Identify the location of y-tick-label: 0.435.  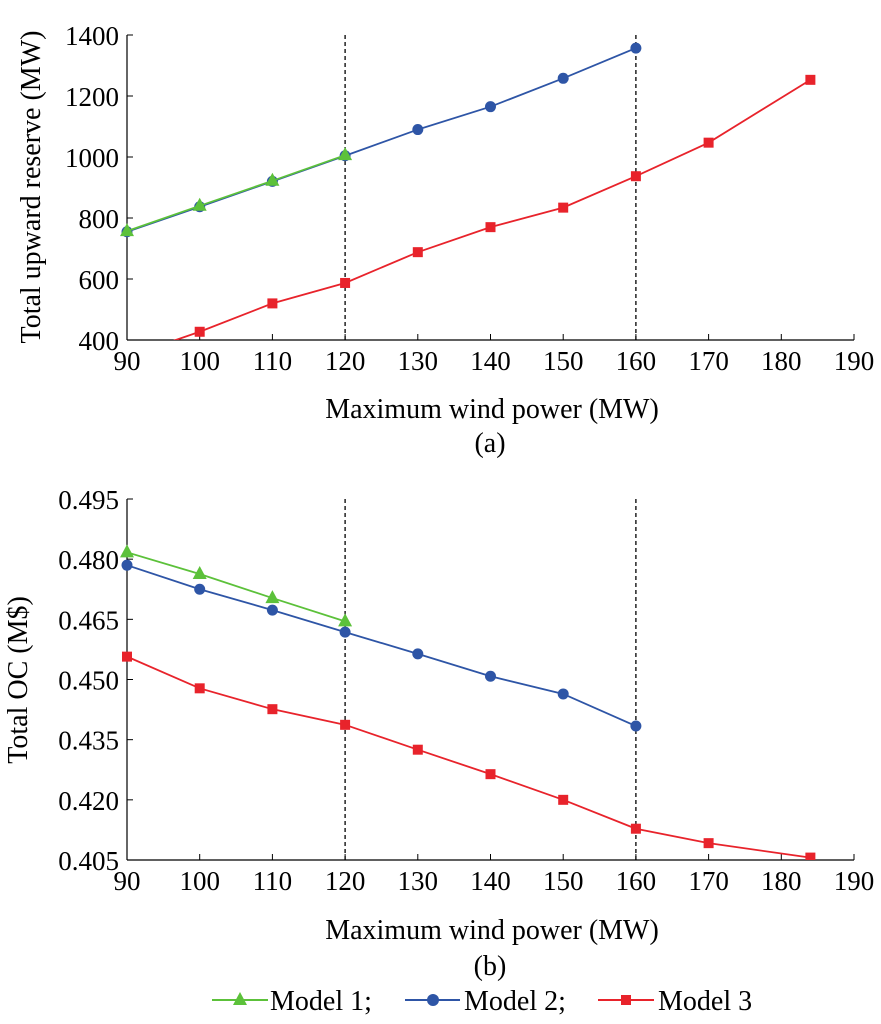
(88, 741).